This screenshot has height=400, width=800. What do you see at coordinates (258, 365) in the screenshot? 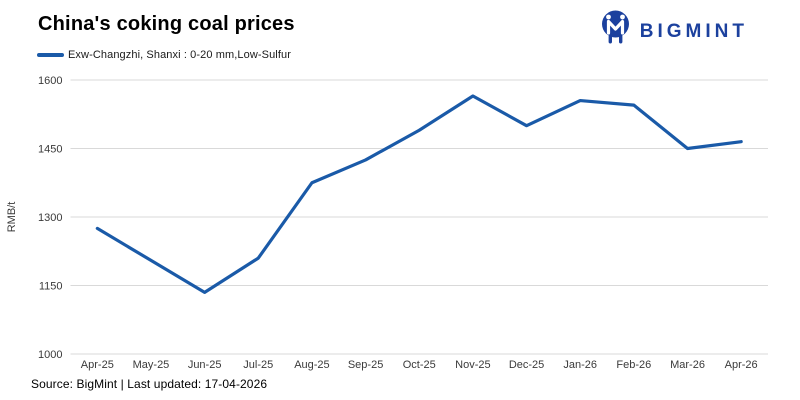
I see `x-tick-label: Jul-25` at bounding box center [258, 365].